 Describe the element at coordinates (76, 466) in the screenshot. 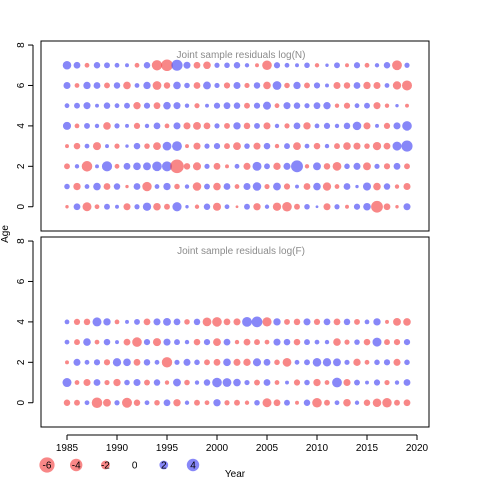

I see `legend-label: -4` at that location.